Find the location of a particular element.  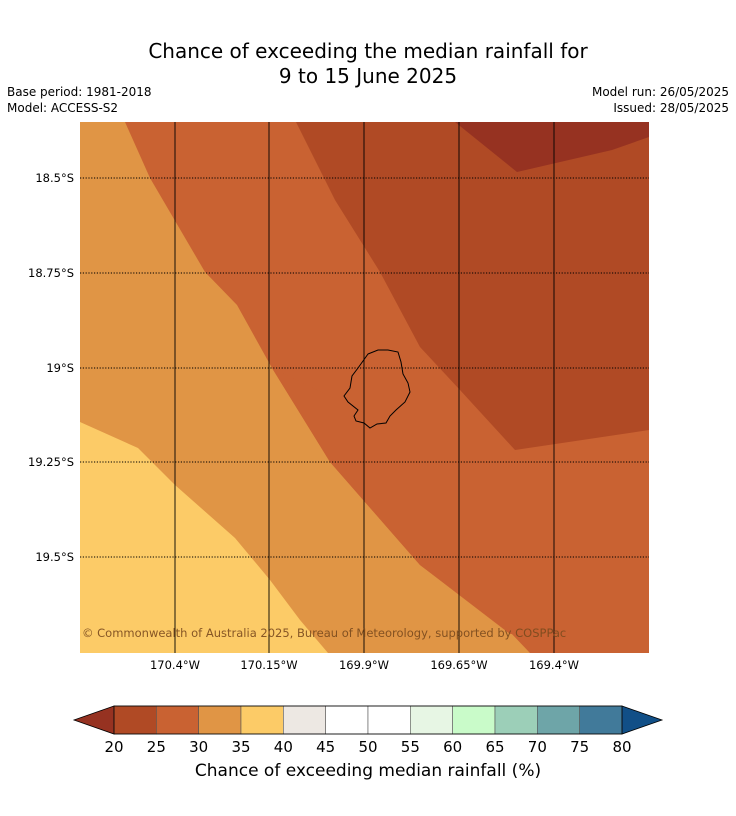

colorbar-tick-label: 40 is located at coordinates (283, 747).